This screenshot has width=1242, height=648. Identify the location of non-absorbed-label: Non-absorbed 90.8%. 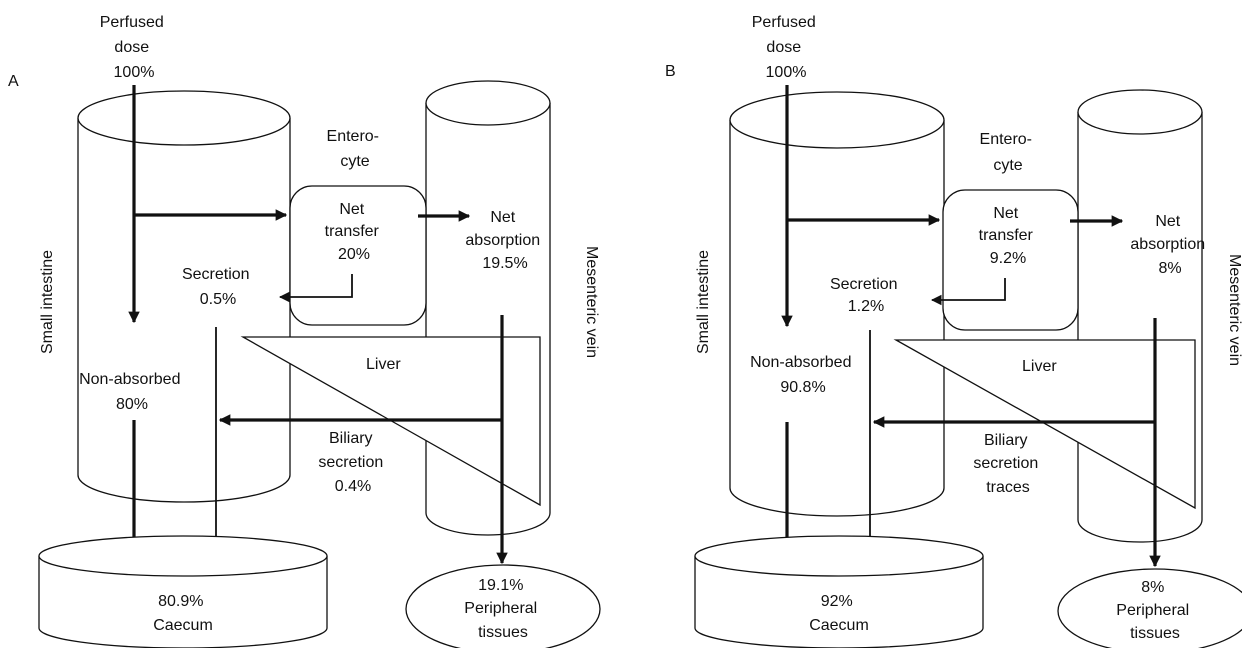
(803, 375).